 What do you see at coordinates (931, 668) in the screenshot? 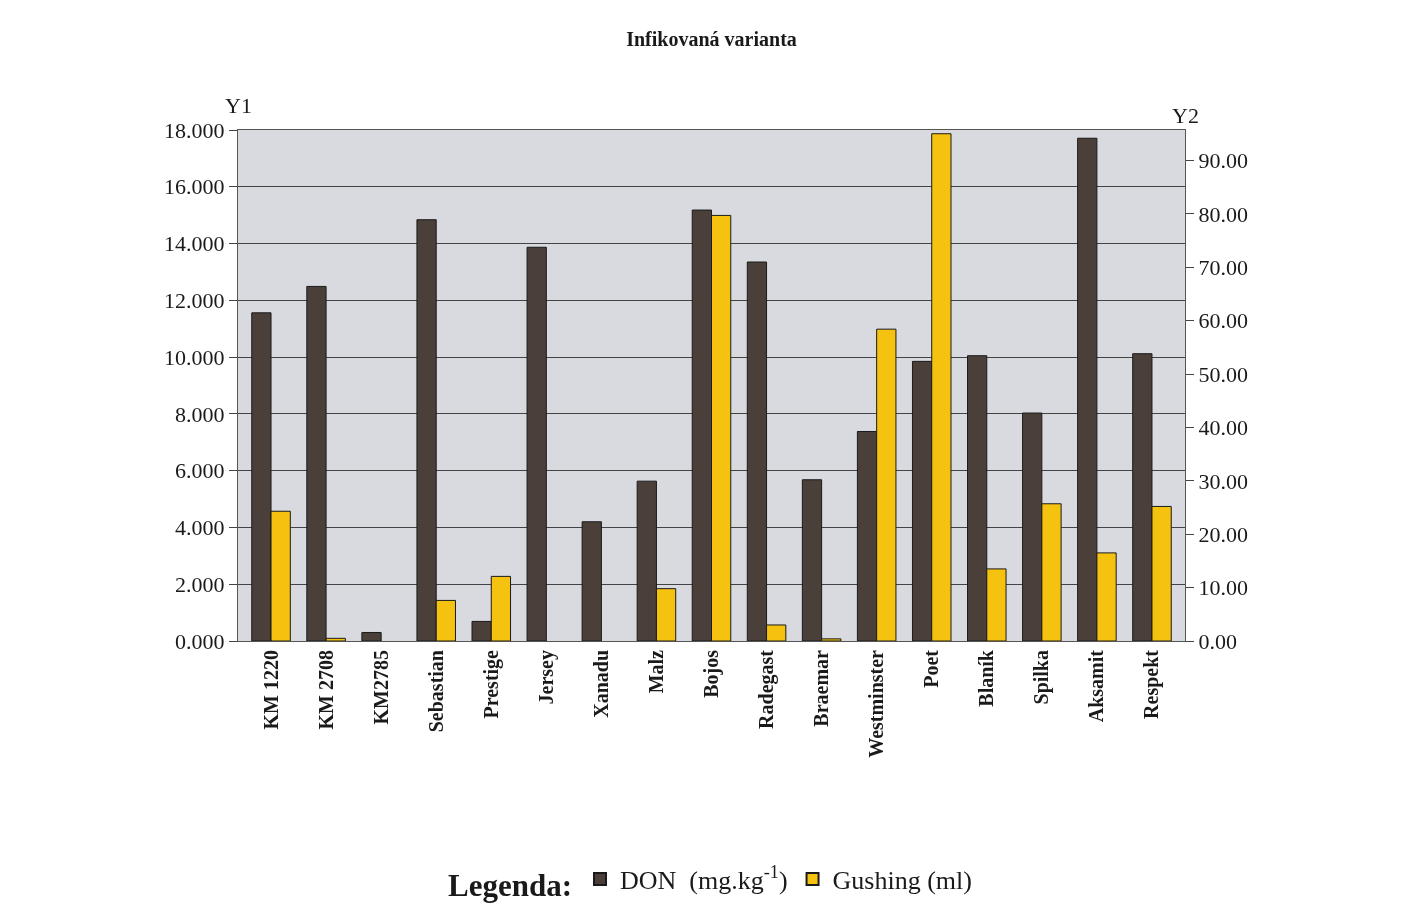
I see `x-tick-label: Poet` at bounding box center [931, 668].